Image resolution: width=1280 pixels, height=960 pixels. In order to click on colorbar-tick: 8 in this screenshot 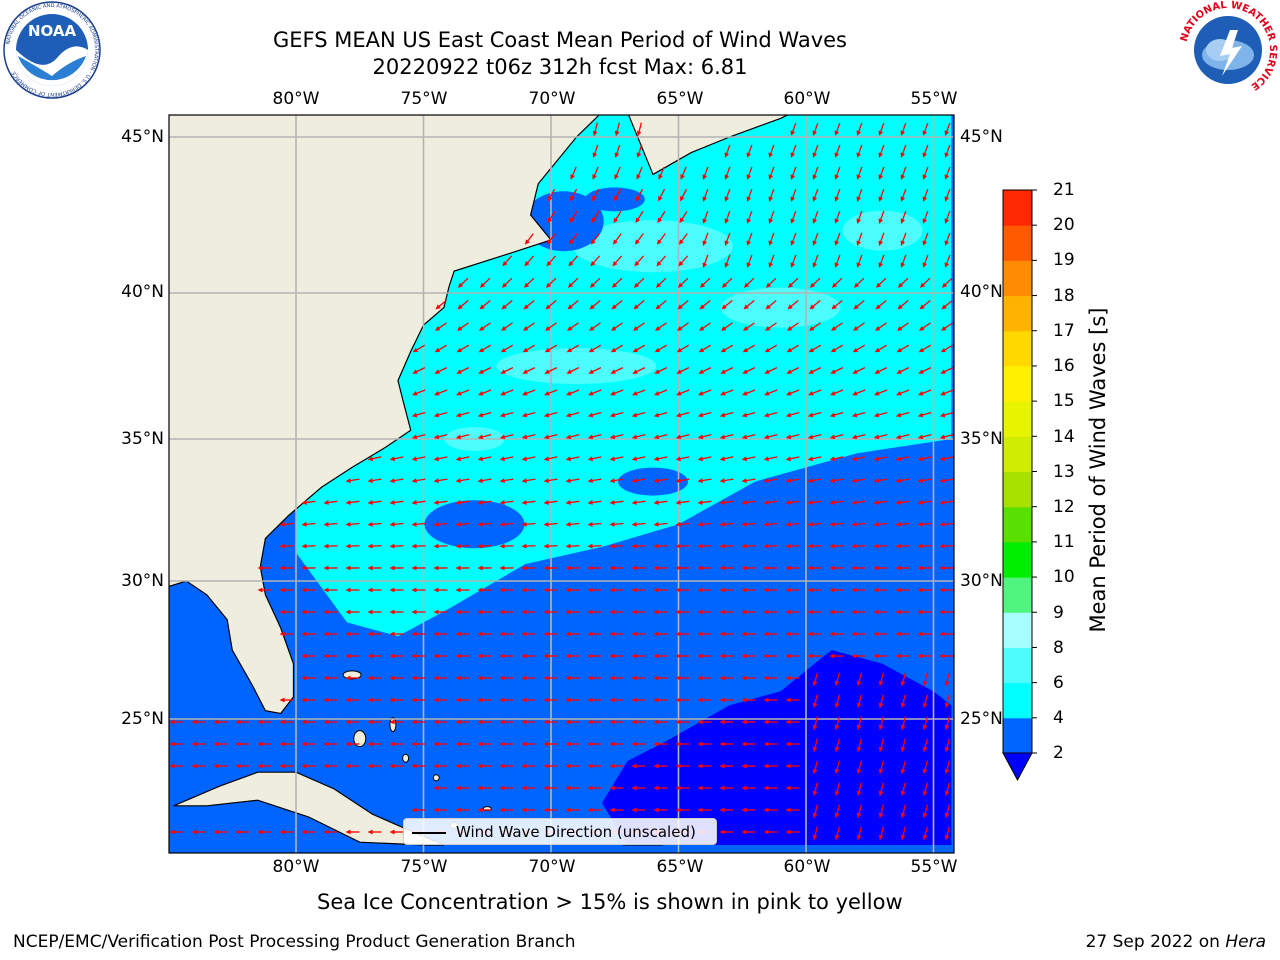, I will do `click(1058, 648)`.